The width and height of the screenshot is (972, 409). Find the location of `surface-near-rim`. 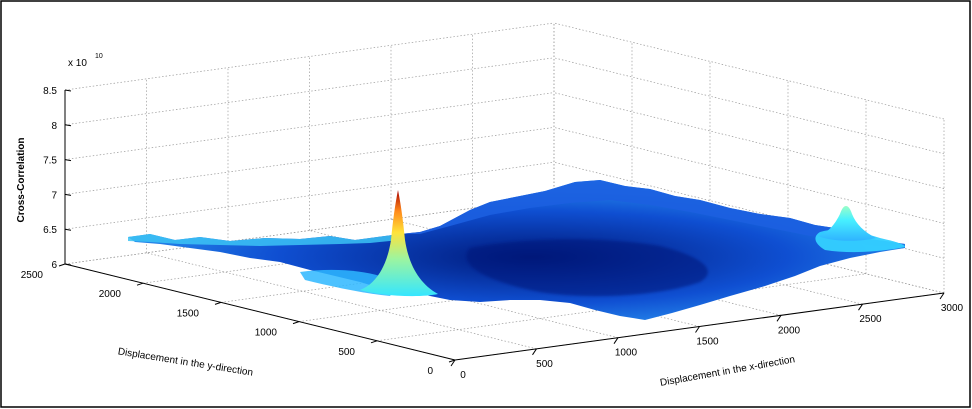

surface-near-rim is located at coordinates (264, 240).